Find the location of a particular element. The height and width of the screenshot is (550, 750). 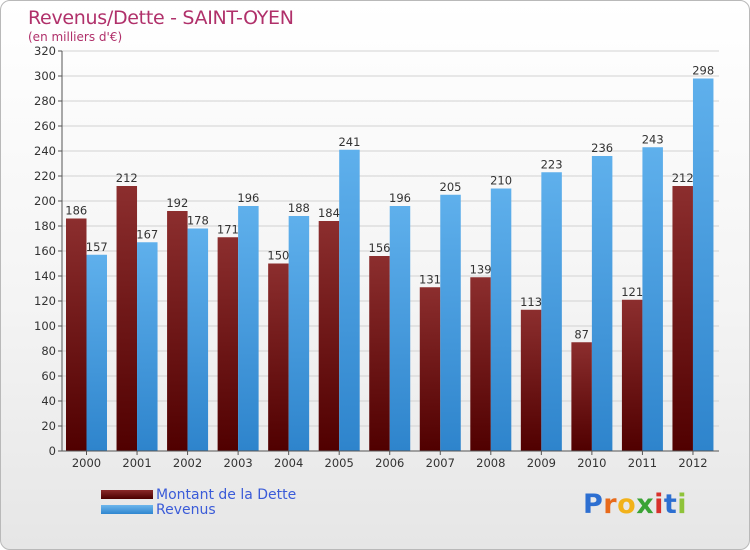

data-label-revenus: 188 is located at coordinates (299, 208).